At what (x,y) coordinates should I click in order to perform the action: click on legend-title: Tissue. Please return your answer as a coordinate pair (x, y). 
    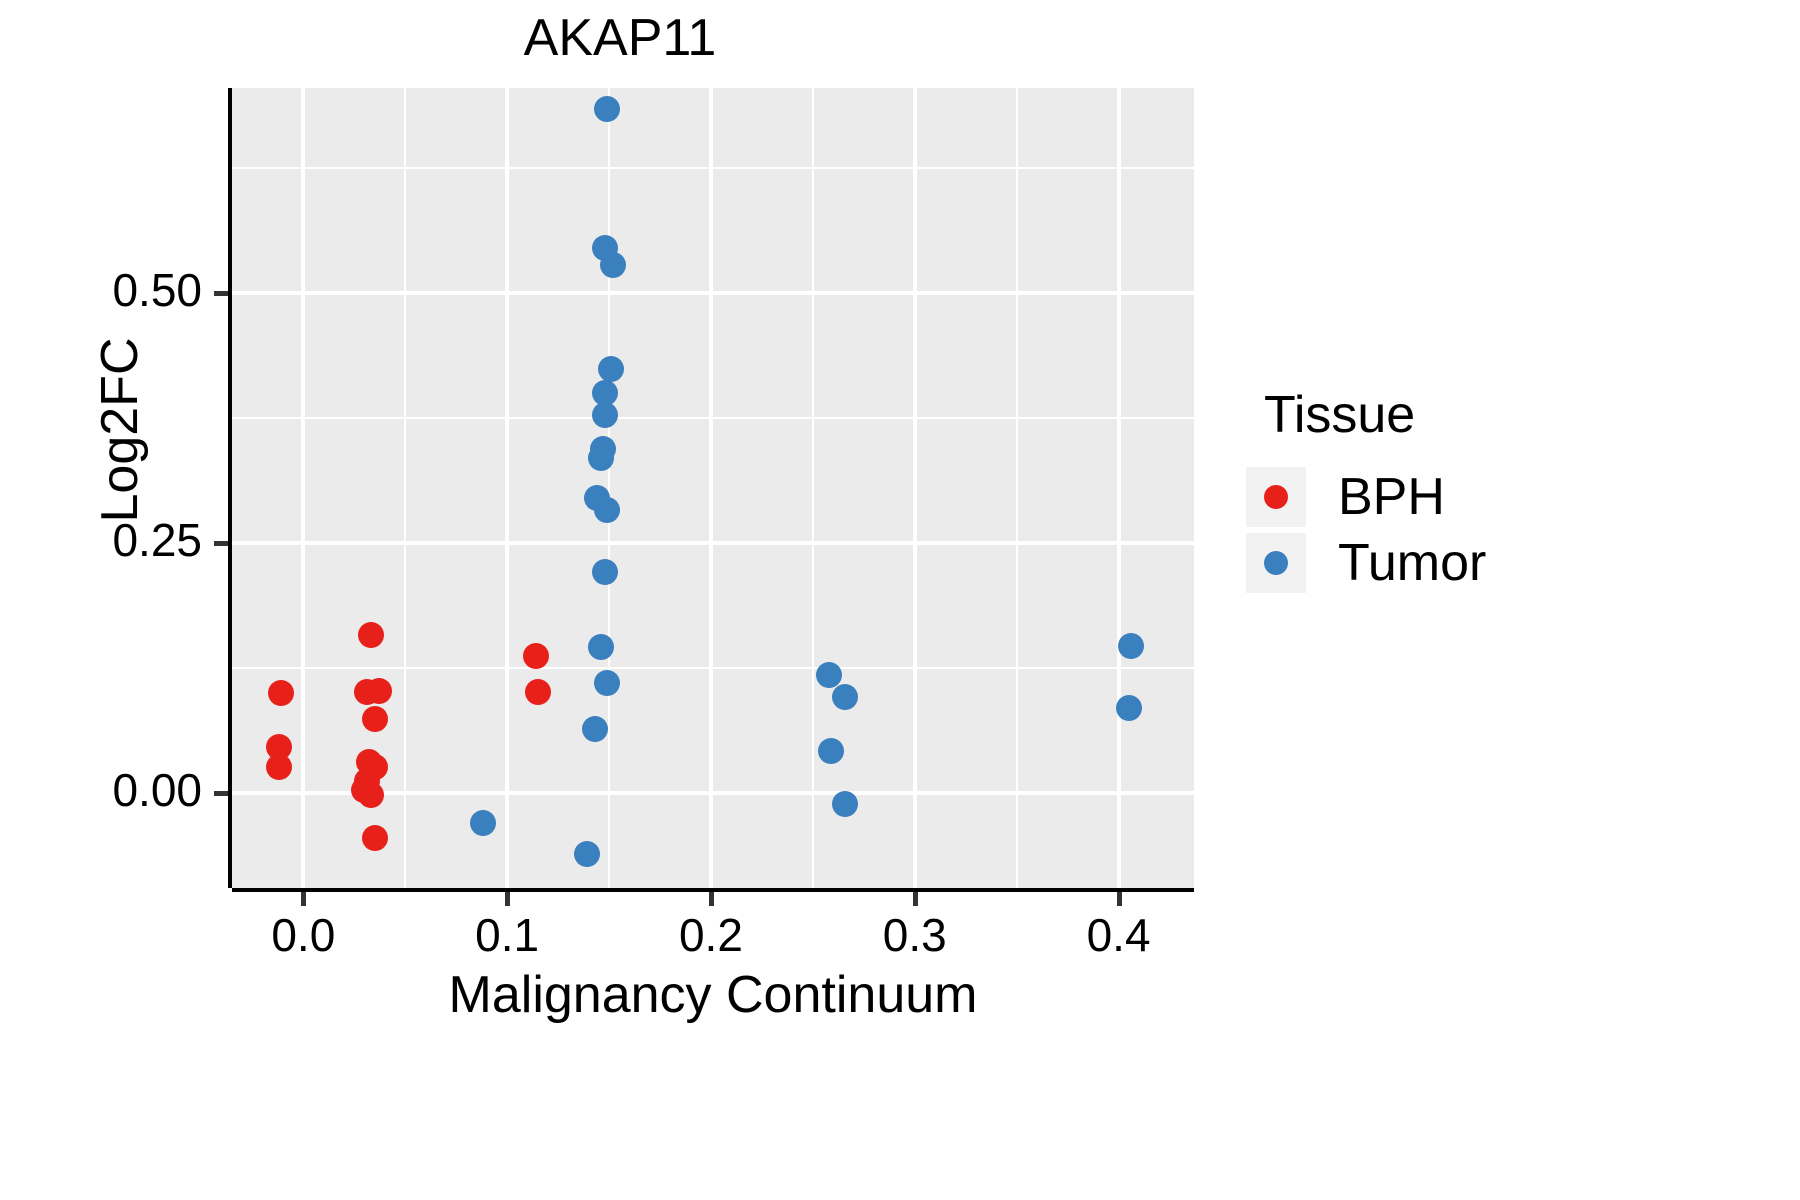
    Looking at the image, I should click on (1340, 415).